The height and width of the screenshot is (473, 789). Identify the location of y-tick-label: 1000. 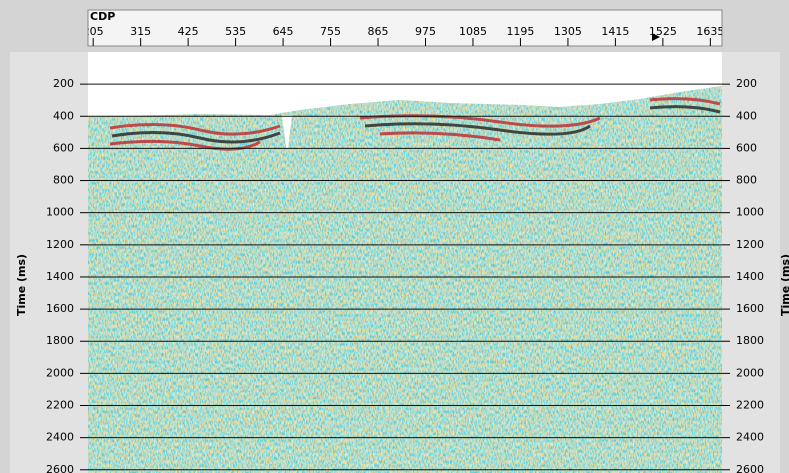
(60, 212).